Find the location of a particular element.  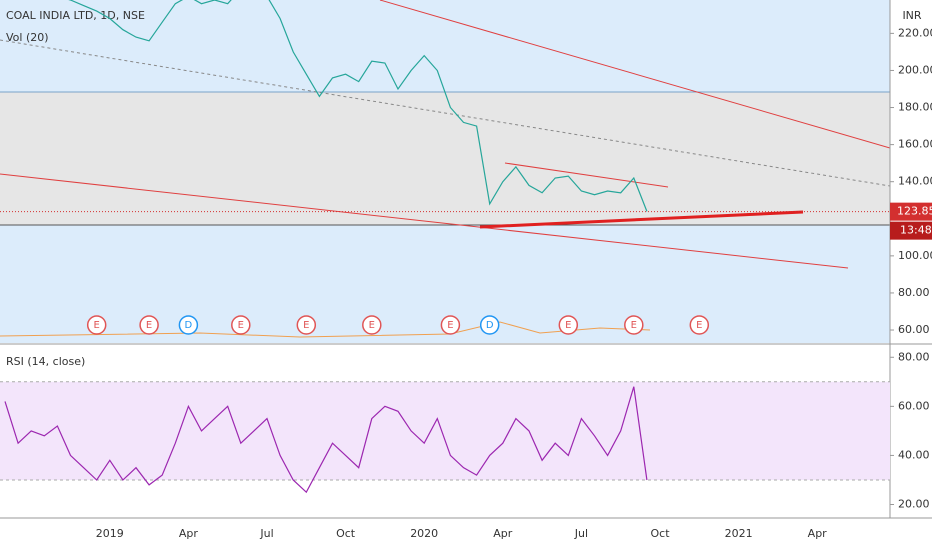

countdown-label: 13:48 is located at coordinates (916, 230).